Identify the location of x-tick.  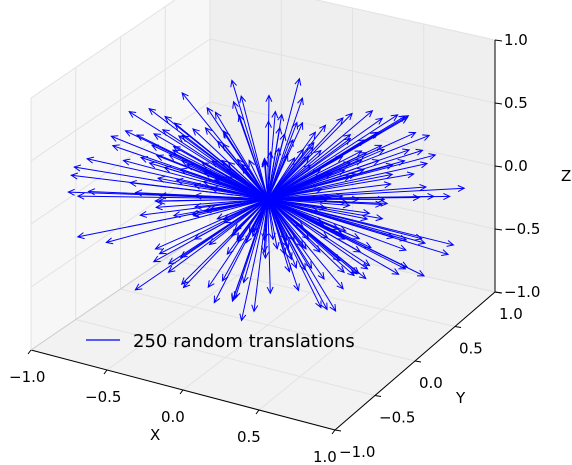
(333, 432).